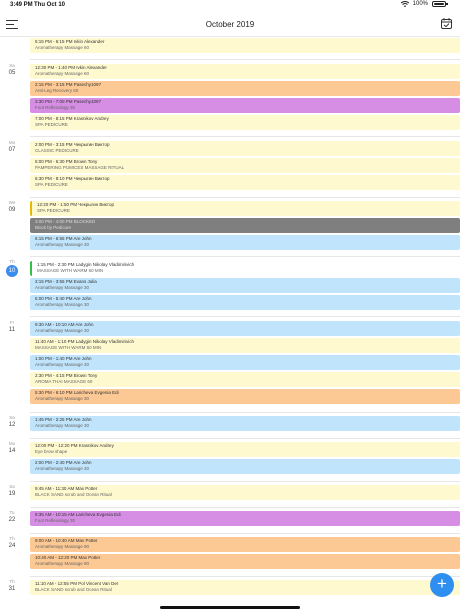  What do you see at coordinates (63, 419) in the screenshot?
I see `appointment-time-client: 1:45 PM - 2:25 PM Are John` at bounding box center [63, 419].